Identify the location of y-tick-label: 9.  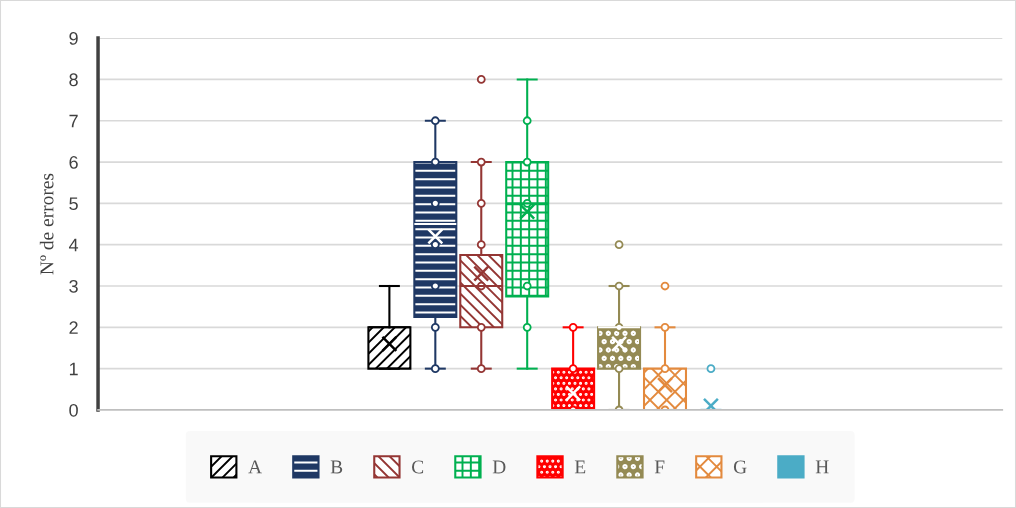
(73, 38).